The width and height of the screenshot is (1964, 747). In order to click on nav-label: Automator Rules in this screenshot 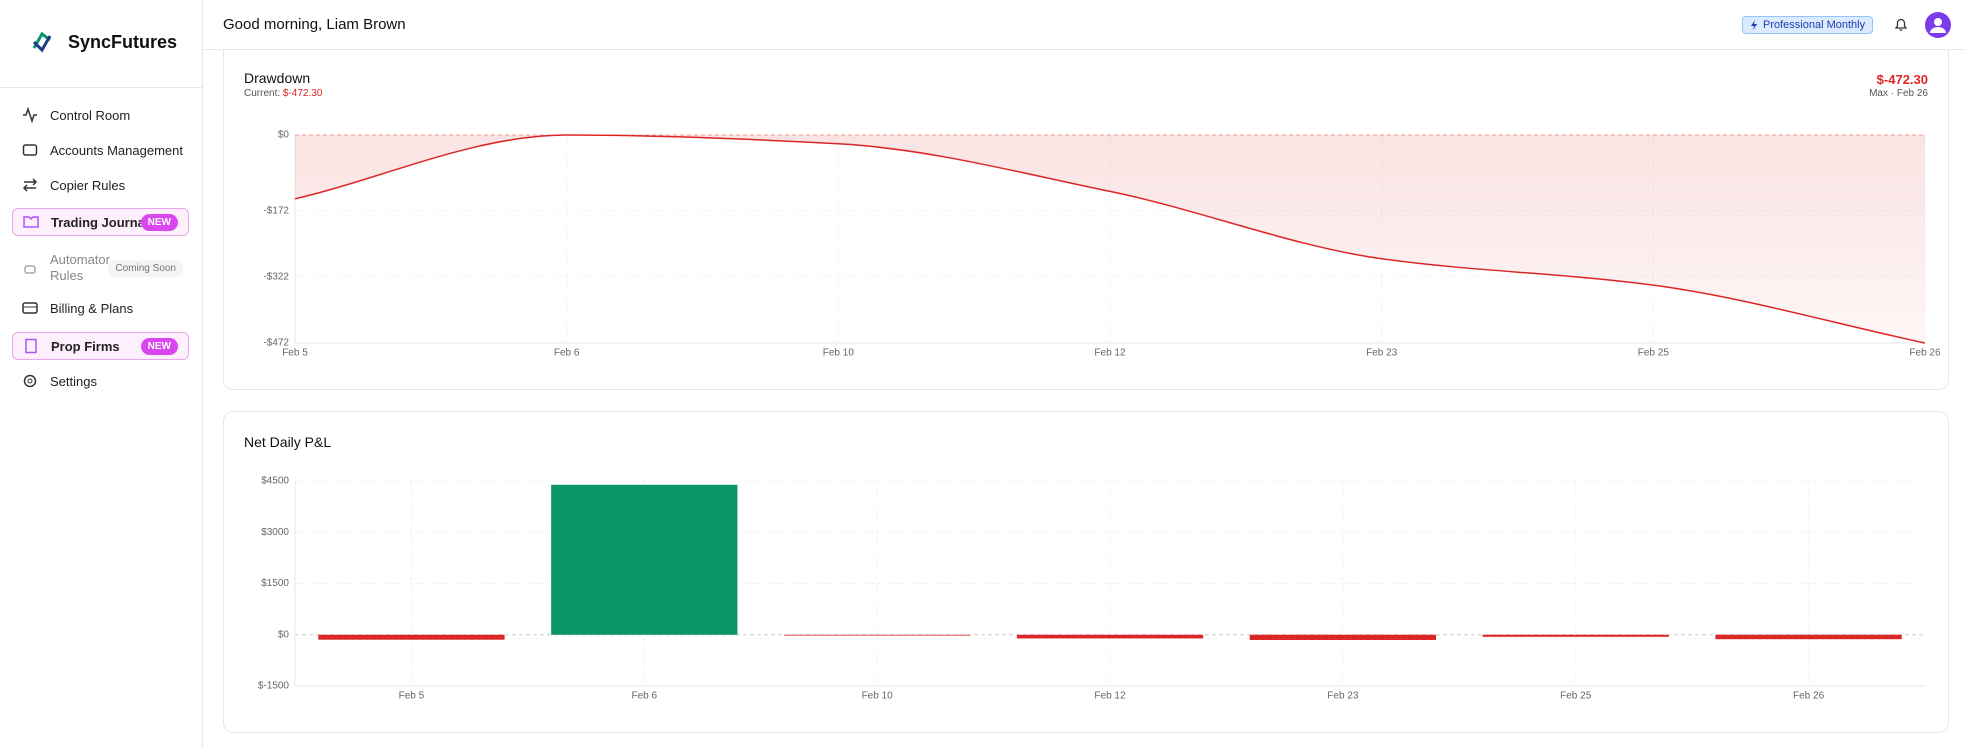, I will do `click(80, 267)`.